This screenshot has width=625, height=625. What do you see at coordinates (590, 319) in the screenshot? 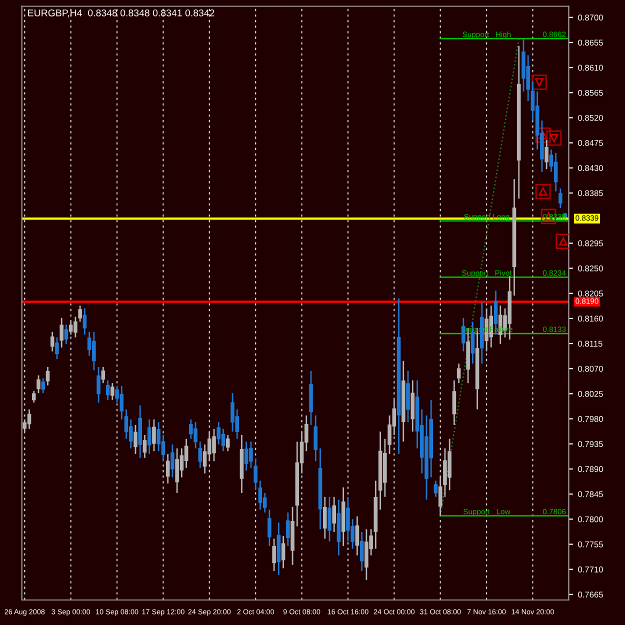
I see `y-tick-label: 0.8160` at bounding box center [590, 319].